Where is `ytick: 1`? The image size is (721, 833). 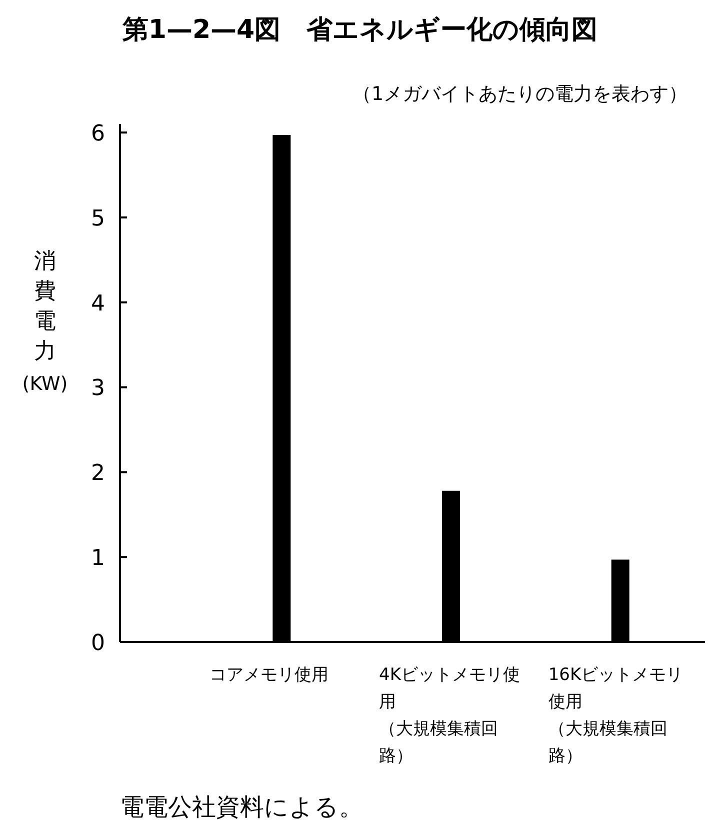 ytick: 1 is located at coordinates (98, 559).